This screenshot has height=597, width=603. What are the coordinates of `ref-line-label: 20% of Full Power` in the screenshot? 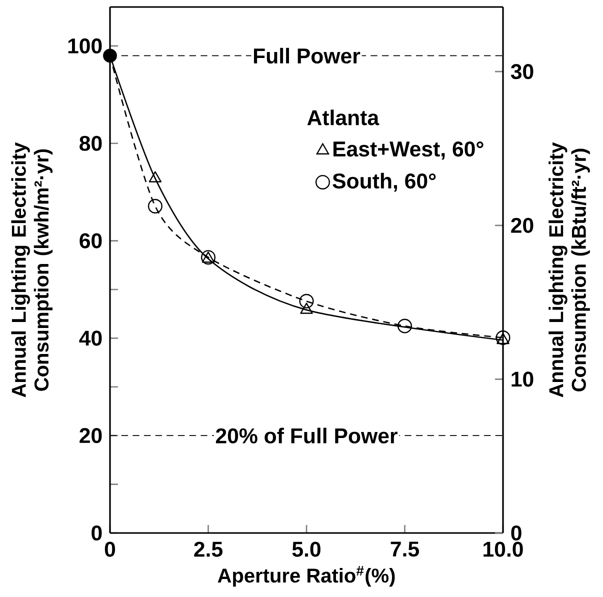 It's located at (307, 436).